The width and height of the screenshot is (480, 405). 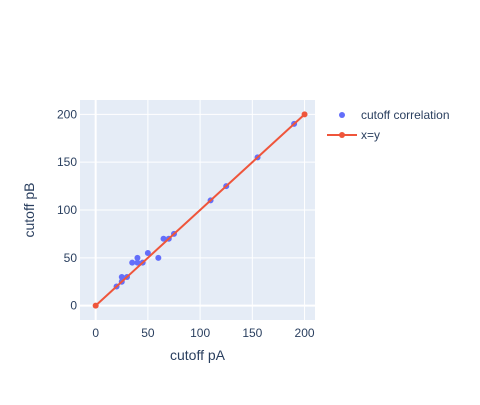 What do you see at coordinates (198, 355) in the screenshot?
I see `x-axis-title: cutoff pA` at bounding box center [198, 355].